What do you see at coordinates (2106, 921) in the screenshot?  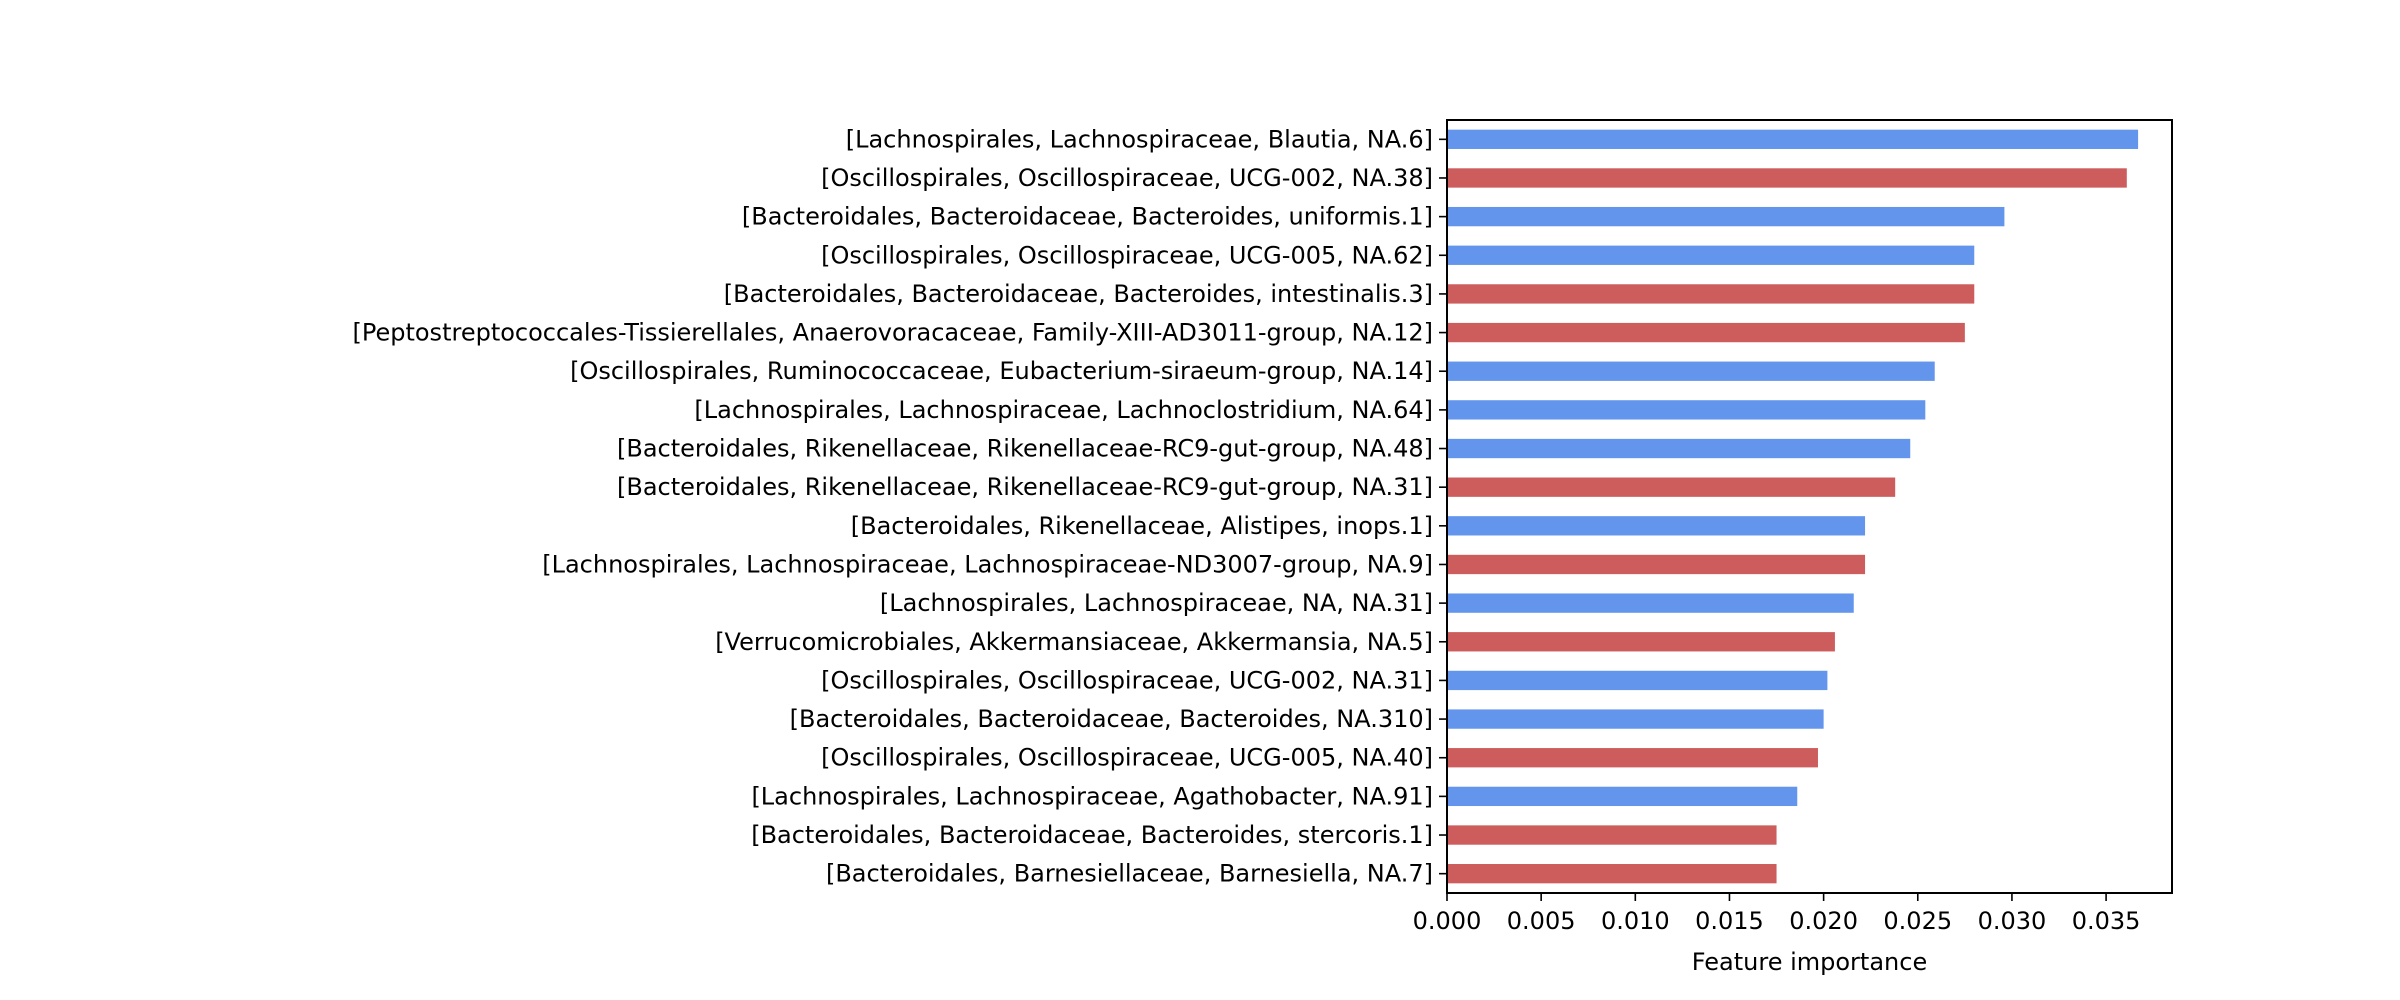 I see `x-tick-label: 0.035` at bounding box center [2106, 921].